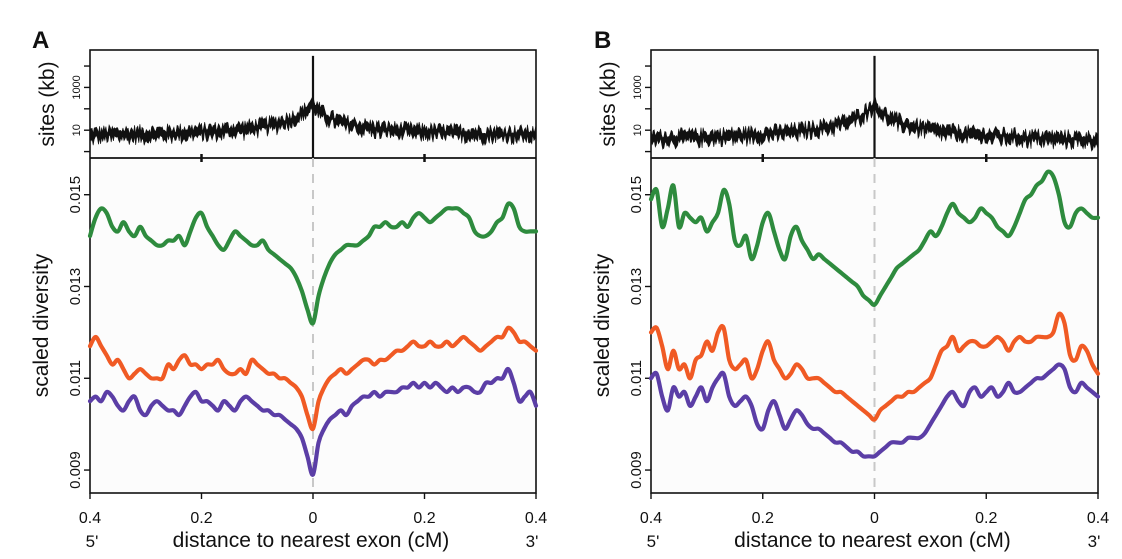 The width and height of the screenshot is (1122, 559). Describe the element at coordinates (874, 122) in the screenshot. I see `coverage-histogram` at that location.